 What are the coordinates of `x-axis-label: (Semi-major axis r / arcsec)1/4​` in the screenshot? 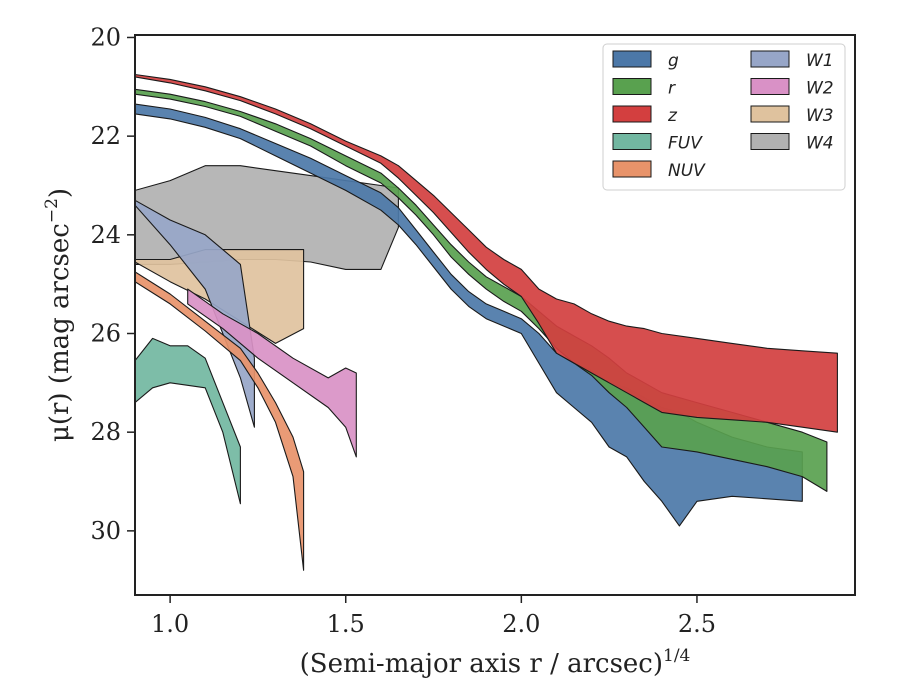 It's located at (495, 662).